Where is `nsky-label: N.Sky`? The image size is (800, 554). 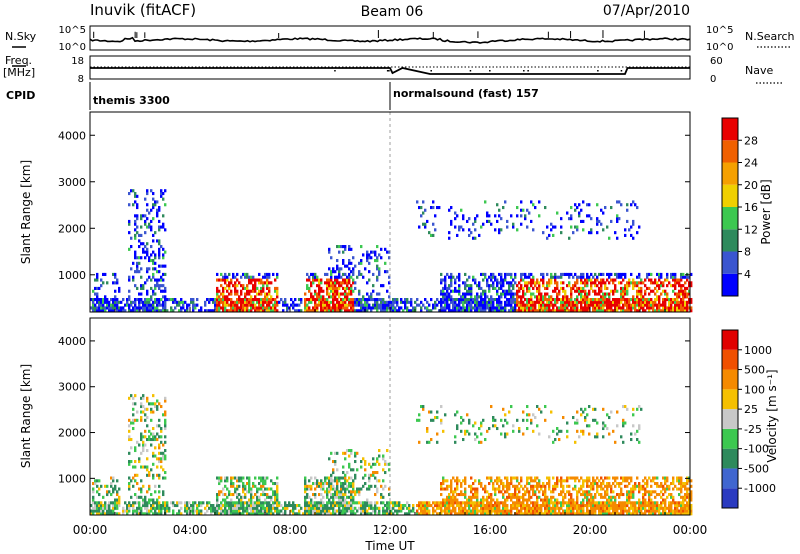 nsky-label: N.Sky is located at coordinates (21, 36).